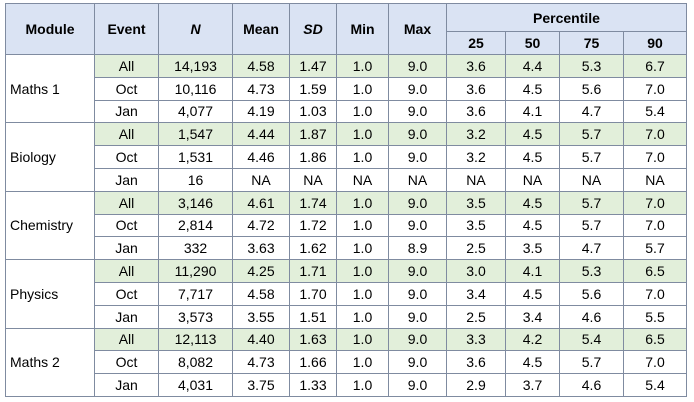  I want to click on cell-sd: 1.03, so click(313, 111).